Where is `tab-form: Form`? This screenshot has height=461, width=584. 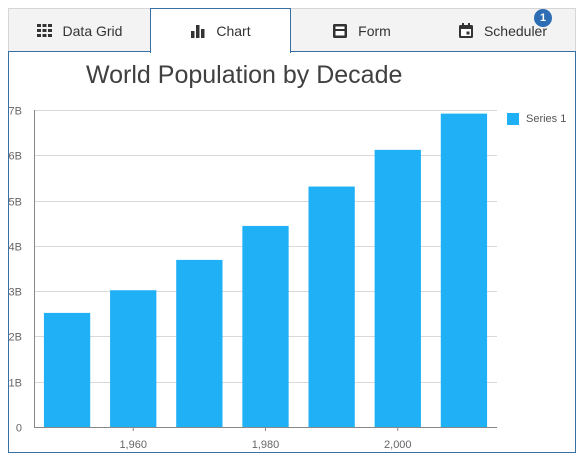 tab-form: Form is located at coordinates (361, 30).